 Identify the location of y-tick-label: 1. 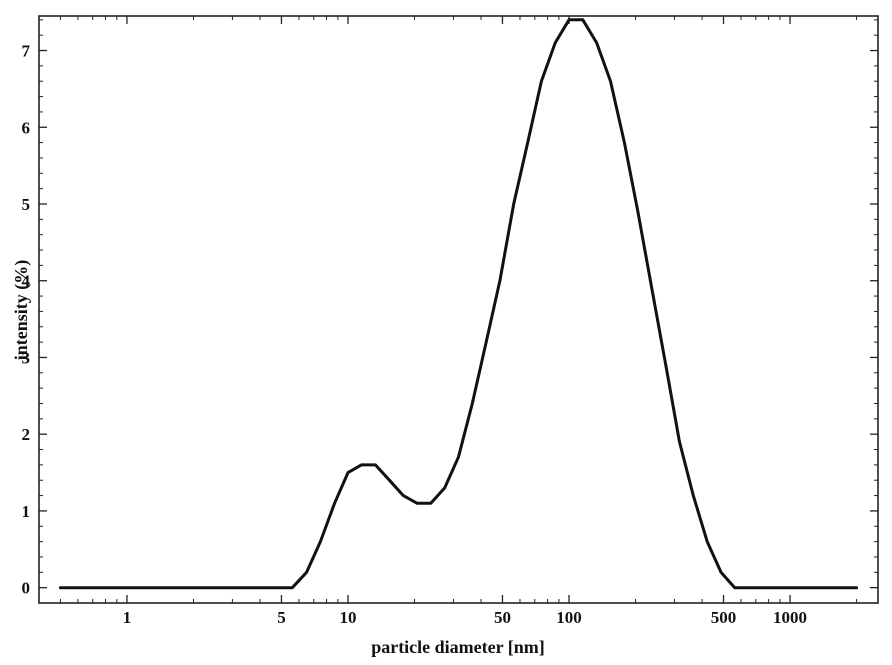
(26, 511).